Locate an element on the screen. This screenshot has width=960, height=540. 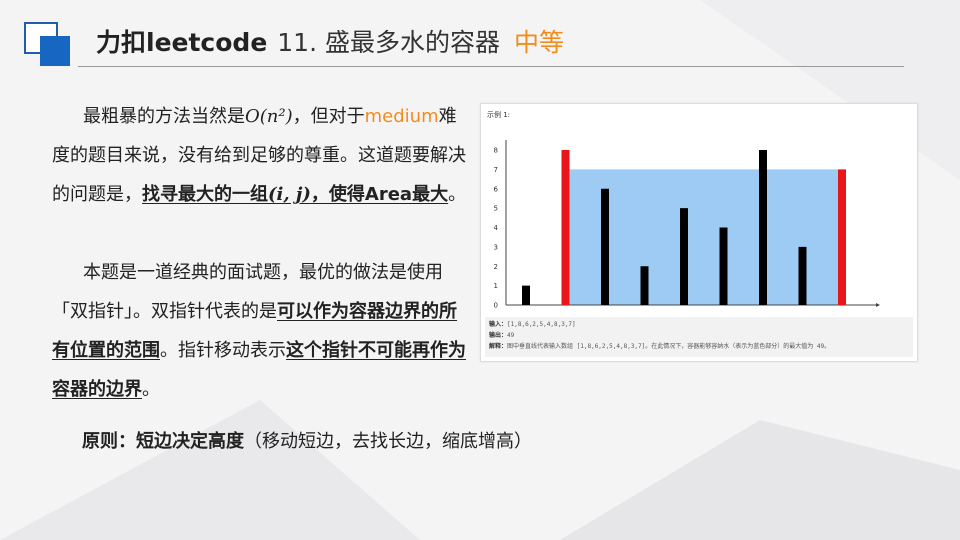
pair-formula: (i, j) is located at coordinates (289, 194).